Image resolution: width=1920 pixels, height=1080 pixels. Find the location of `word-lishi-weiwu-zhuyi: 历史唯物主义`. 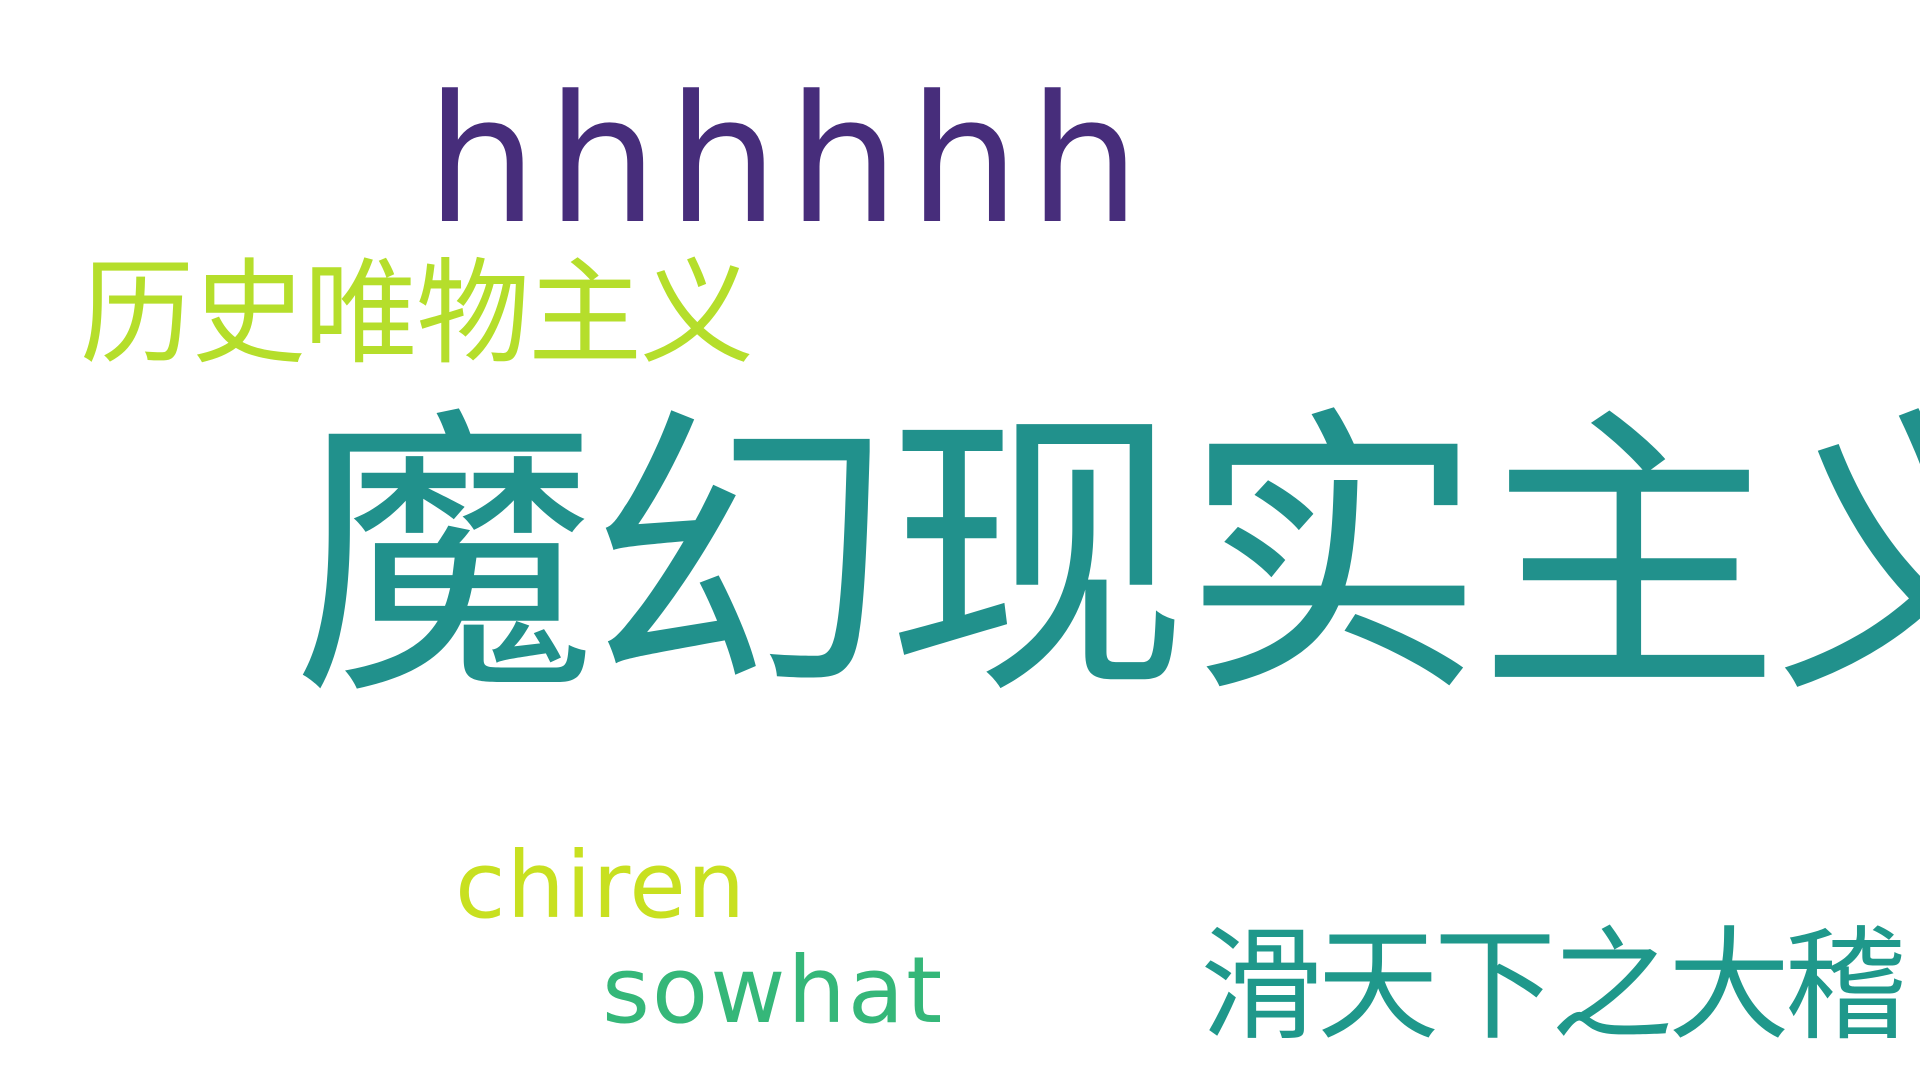

word-lishi-weiwu-zhuyi: 历史唯物主义 is located at coordinates (417, 313).